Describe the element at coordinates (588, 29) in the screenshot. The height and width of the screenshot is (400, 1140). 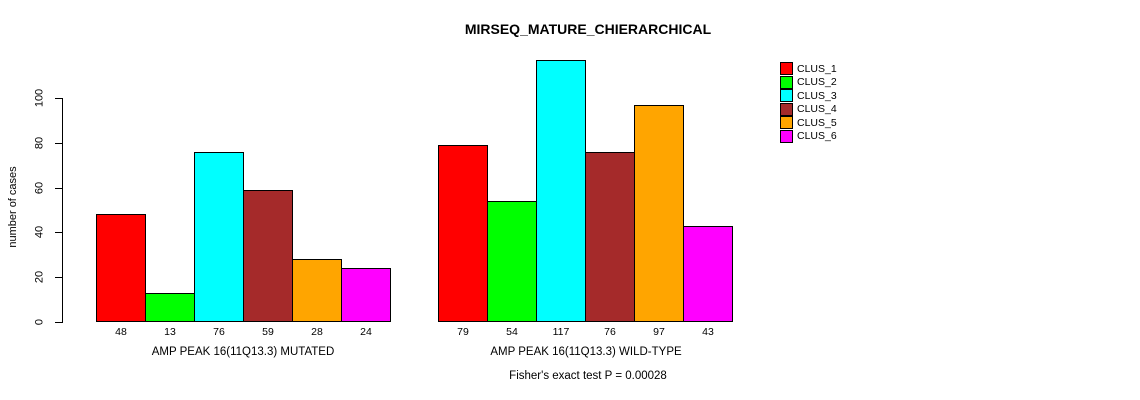
I see `chart-title: MIRSEQ_MATURE_CHIERARCHICAL` at that location.